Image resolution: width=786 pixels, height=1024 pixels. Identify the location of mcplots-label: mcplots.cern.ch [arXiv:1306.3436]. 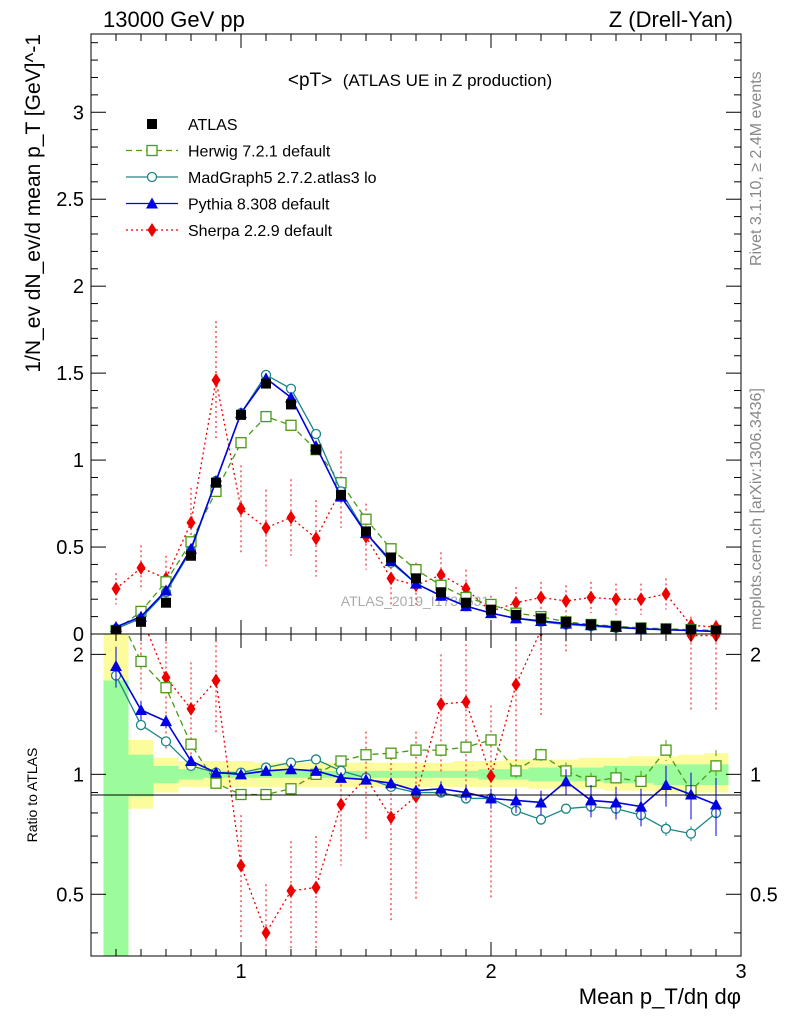
(756, 509).